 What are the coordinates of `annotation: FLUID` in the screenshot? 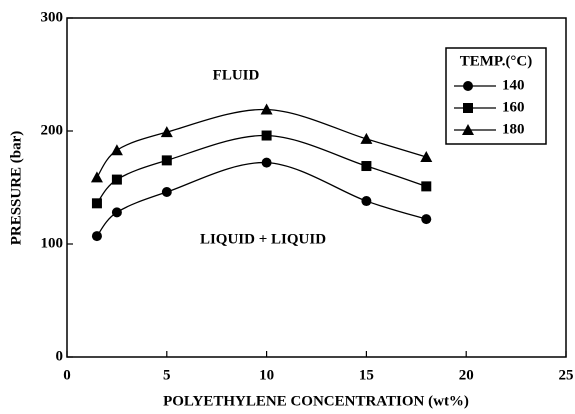 It's located at (236, 75).